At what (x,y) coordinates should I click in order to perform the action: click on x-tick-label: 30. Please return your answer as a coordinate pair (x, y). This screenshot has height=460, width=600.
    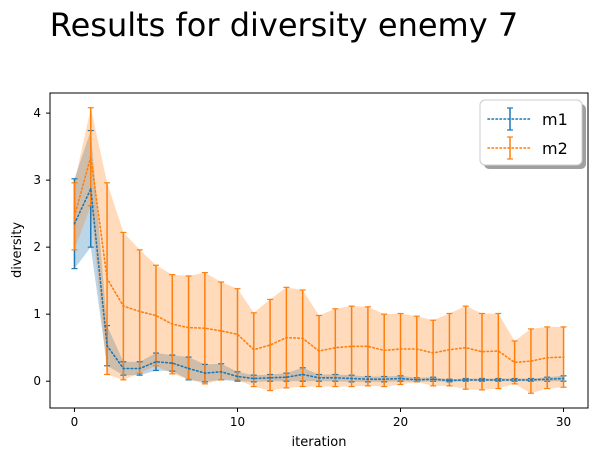
    Looking at the image, I should click on (563, 422).